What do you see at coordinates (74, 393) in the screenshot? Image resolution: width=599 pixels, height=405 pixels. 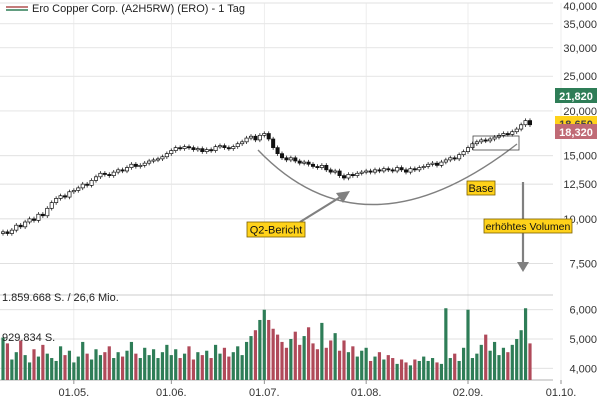 I see `date-tick-label: 01.05.` at bounding box center [74, 393].